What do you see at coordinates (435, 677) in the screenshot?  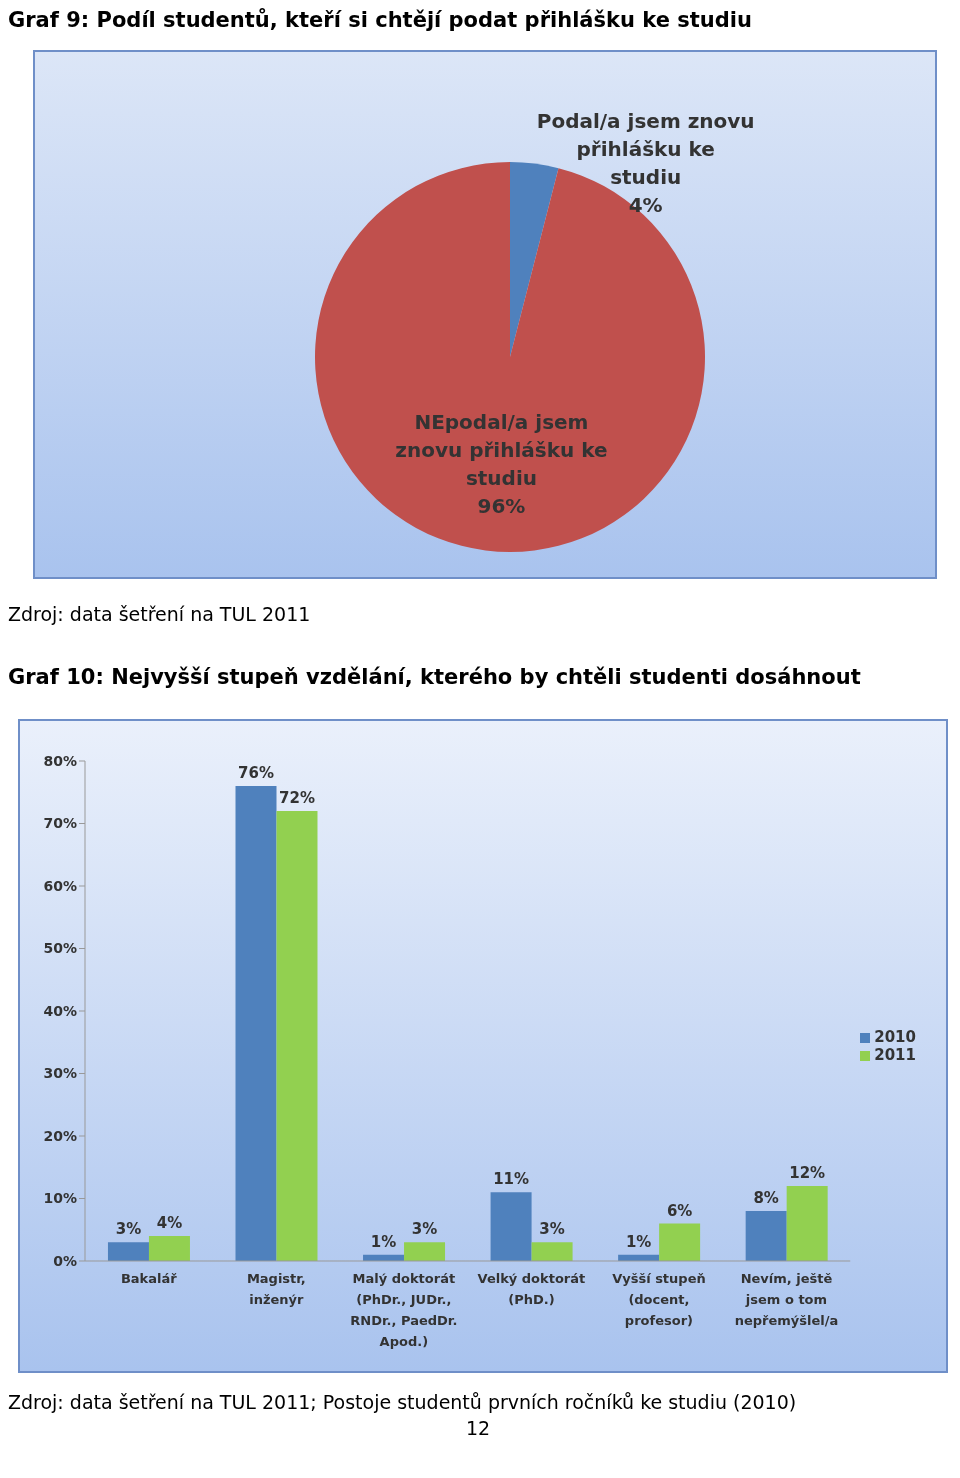 I see `chart-title: Graf 10: Nejvyšší stupeň vzdělání, kterého by chtěli studenti dosáhnout` at bounding box center [435, 677].